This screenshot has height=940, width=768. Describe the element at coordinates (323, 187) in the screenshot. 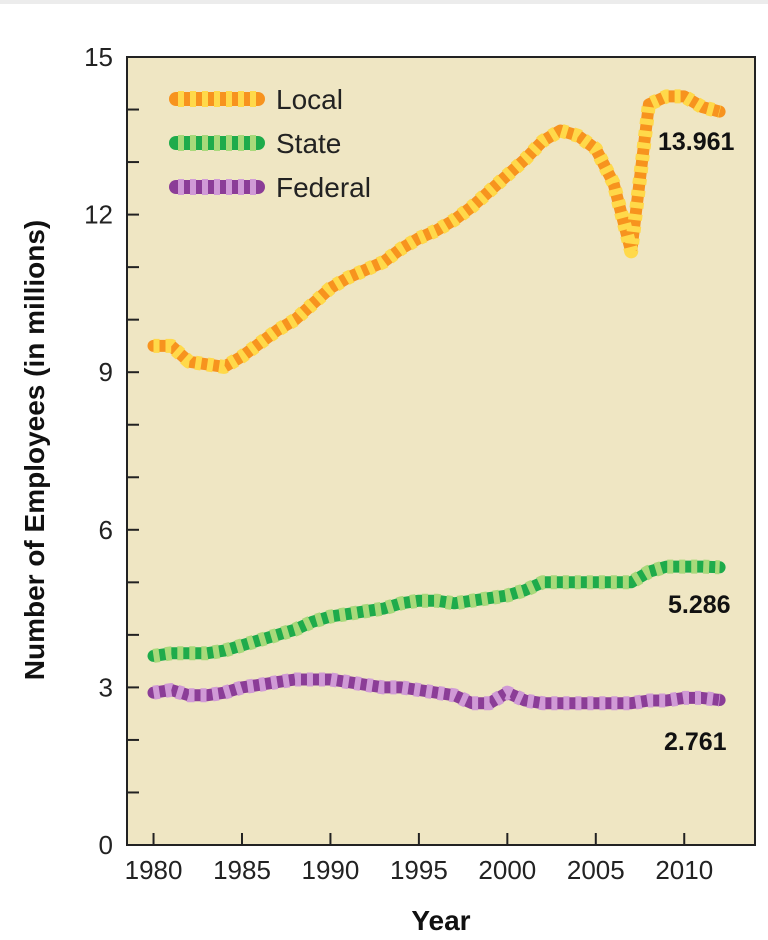

I see `federal-legend-label: Federal` at that location.